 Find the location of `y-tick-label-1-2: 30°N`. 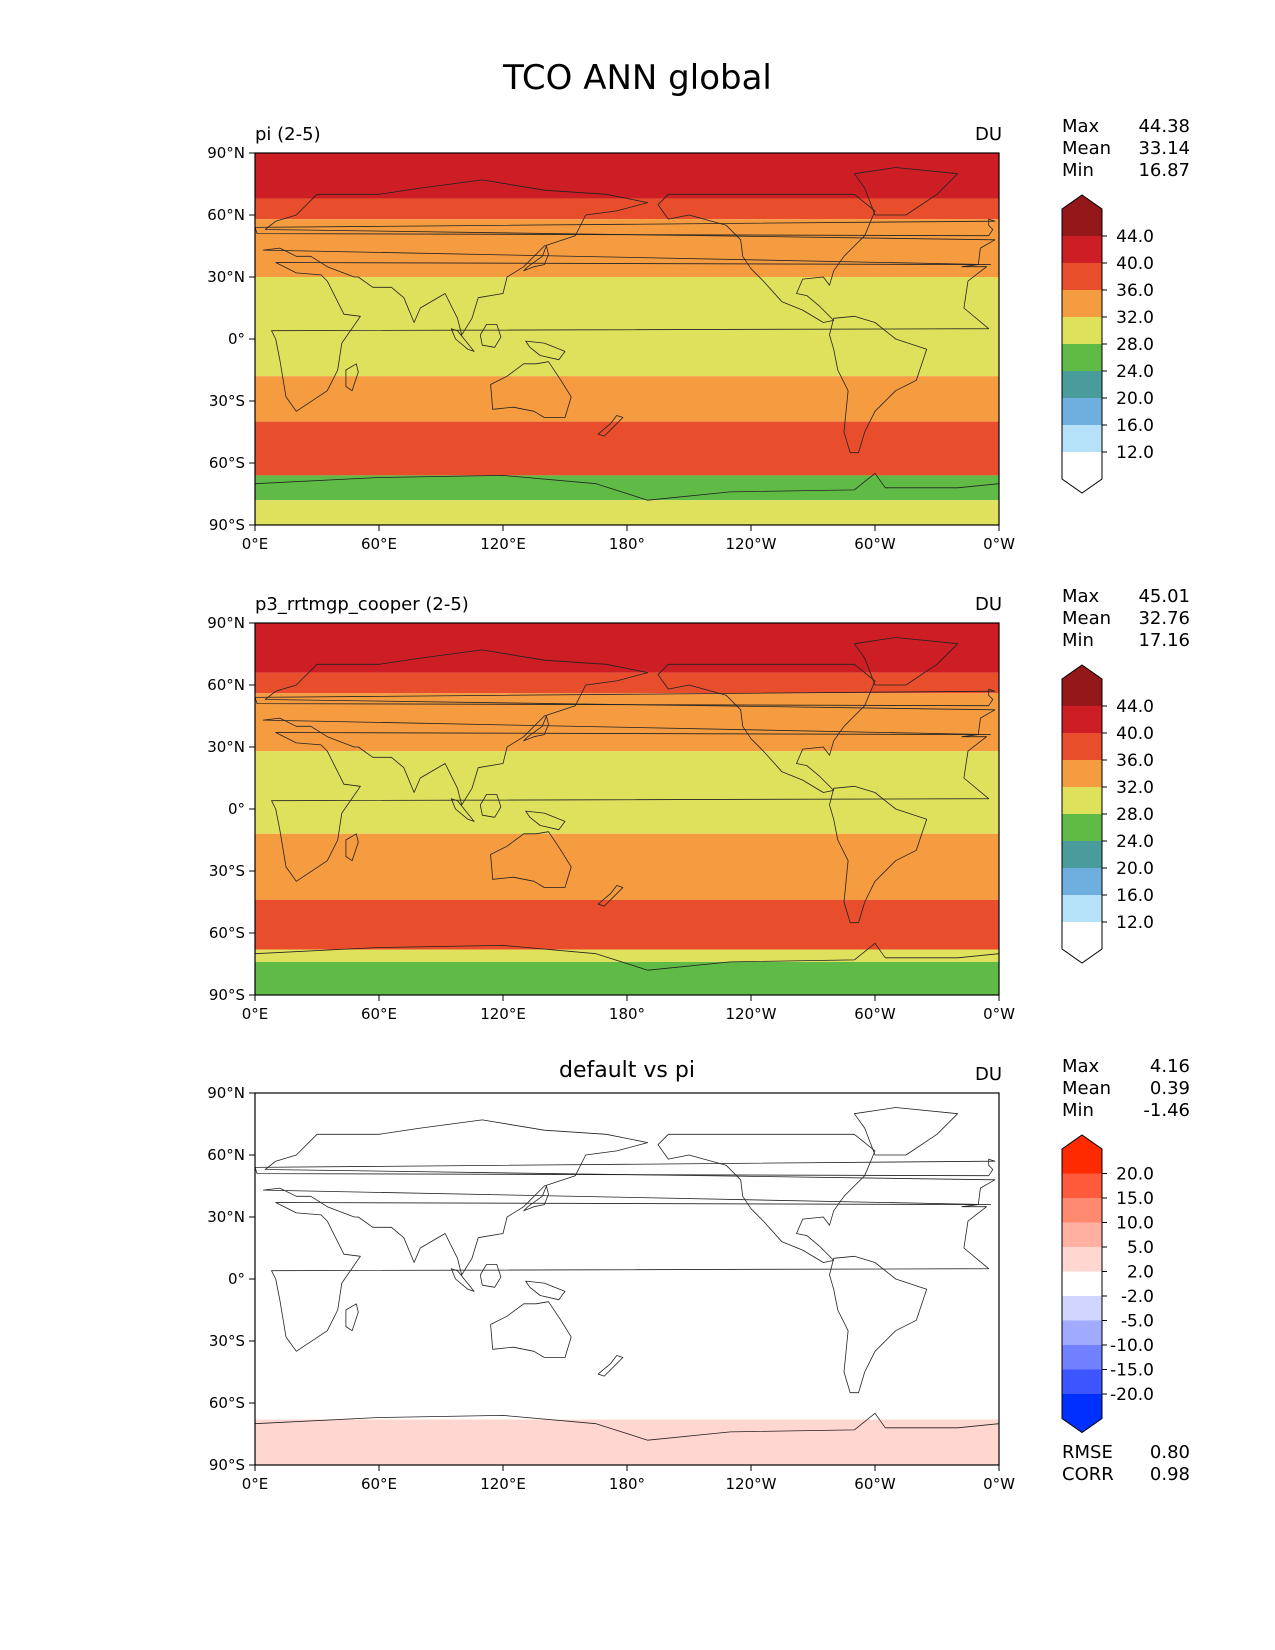

y-tick-label-1-2: 30°N is located at coordinates (226, 277).